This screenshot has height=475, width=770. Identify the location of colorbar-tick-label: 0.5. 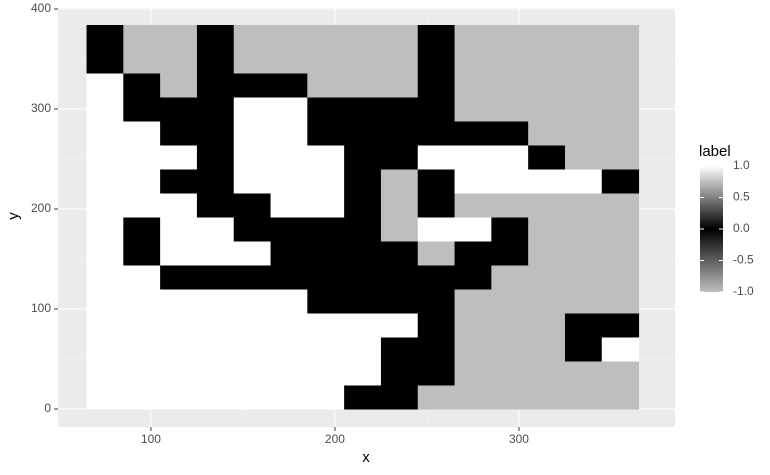
(741, 197).